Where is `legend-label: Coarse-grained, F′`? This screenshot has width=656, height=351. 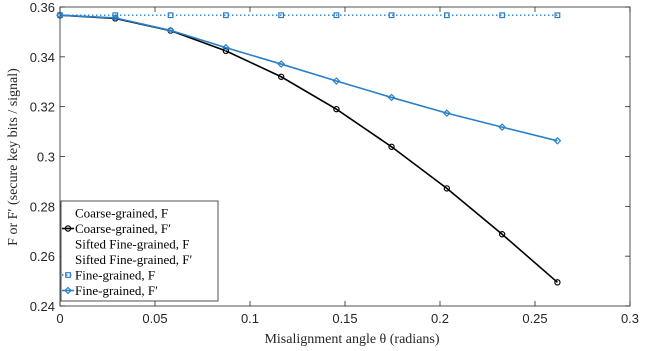 legend-label: Coarse-grained, F′ is located at coordinates (123, 228).